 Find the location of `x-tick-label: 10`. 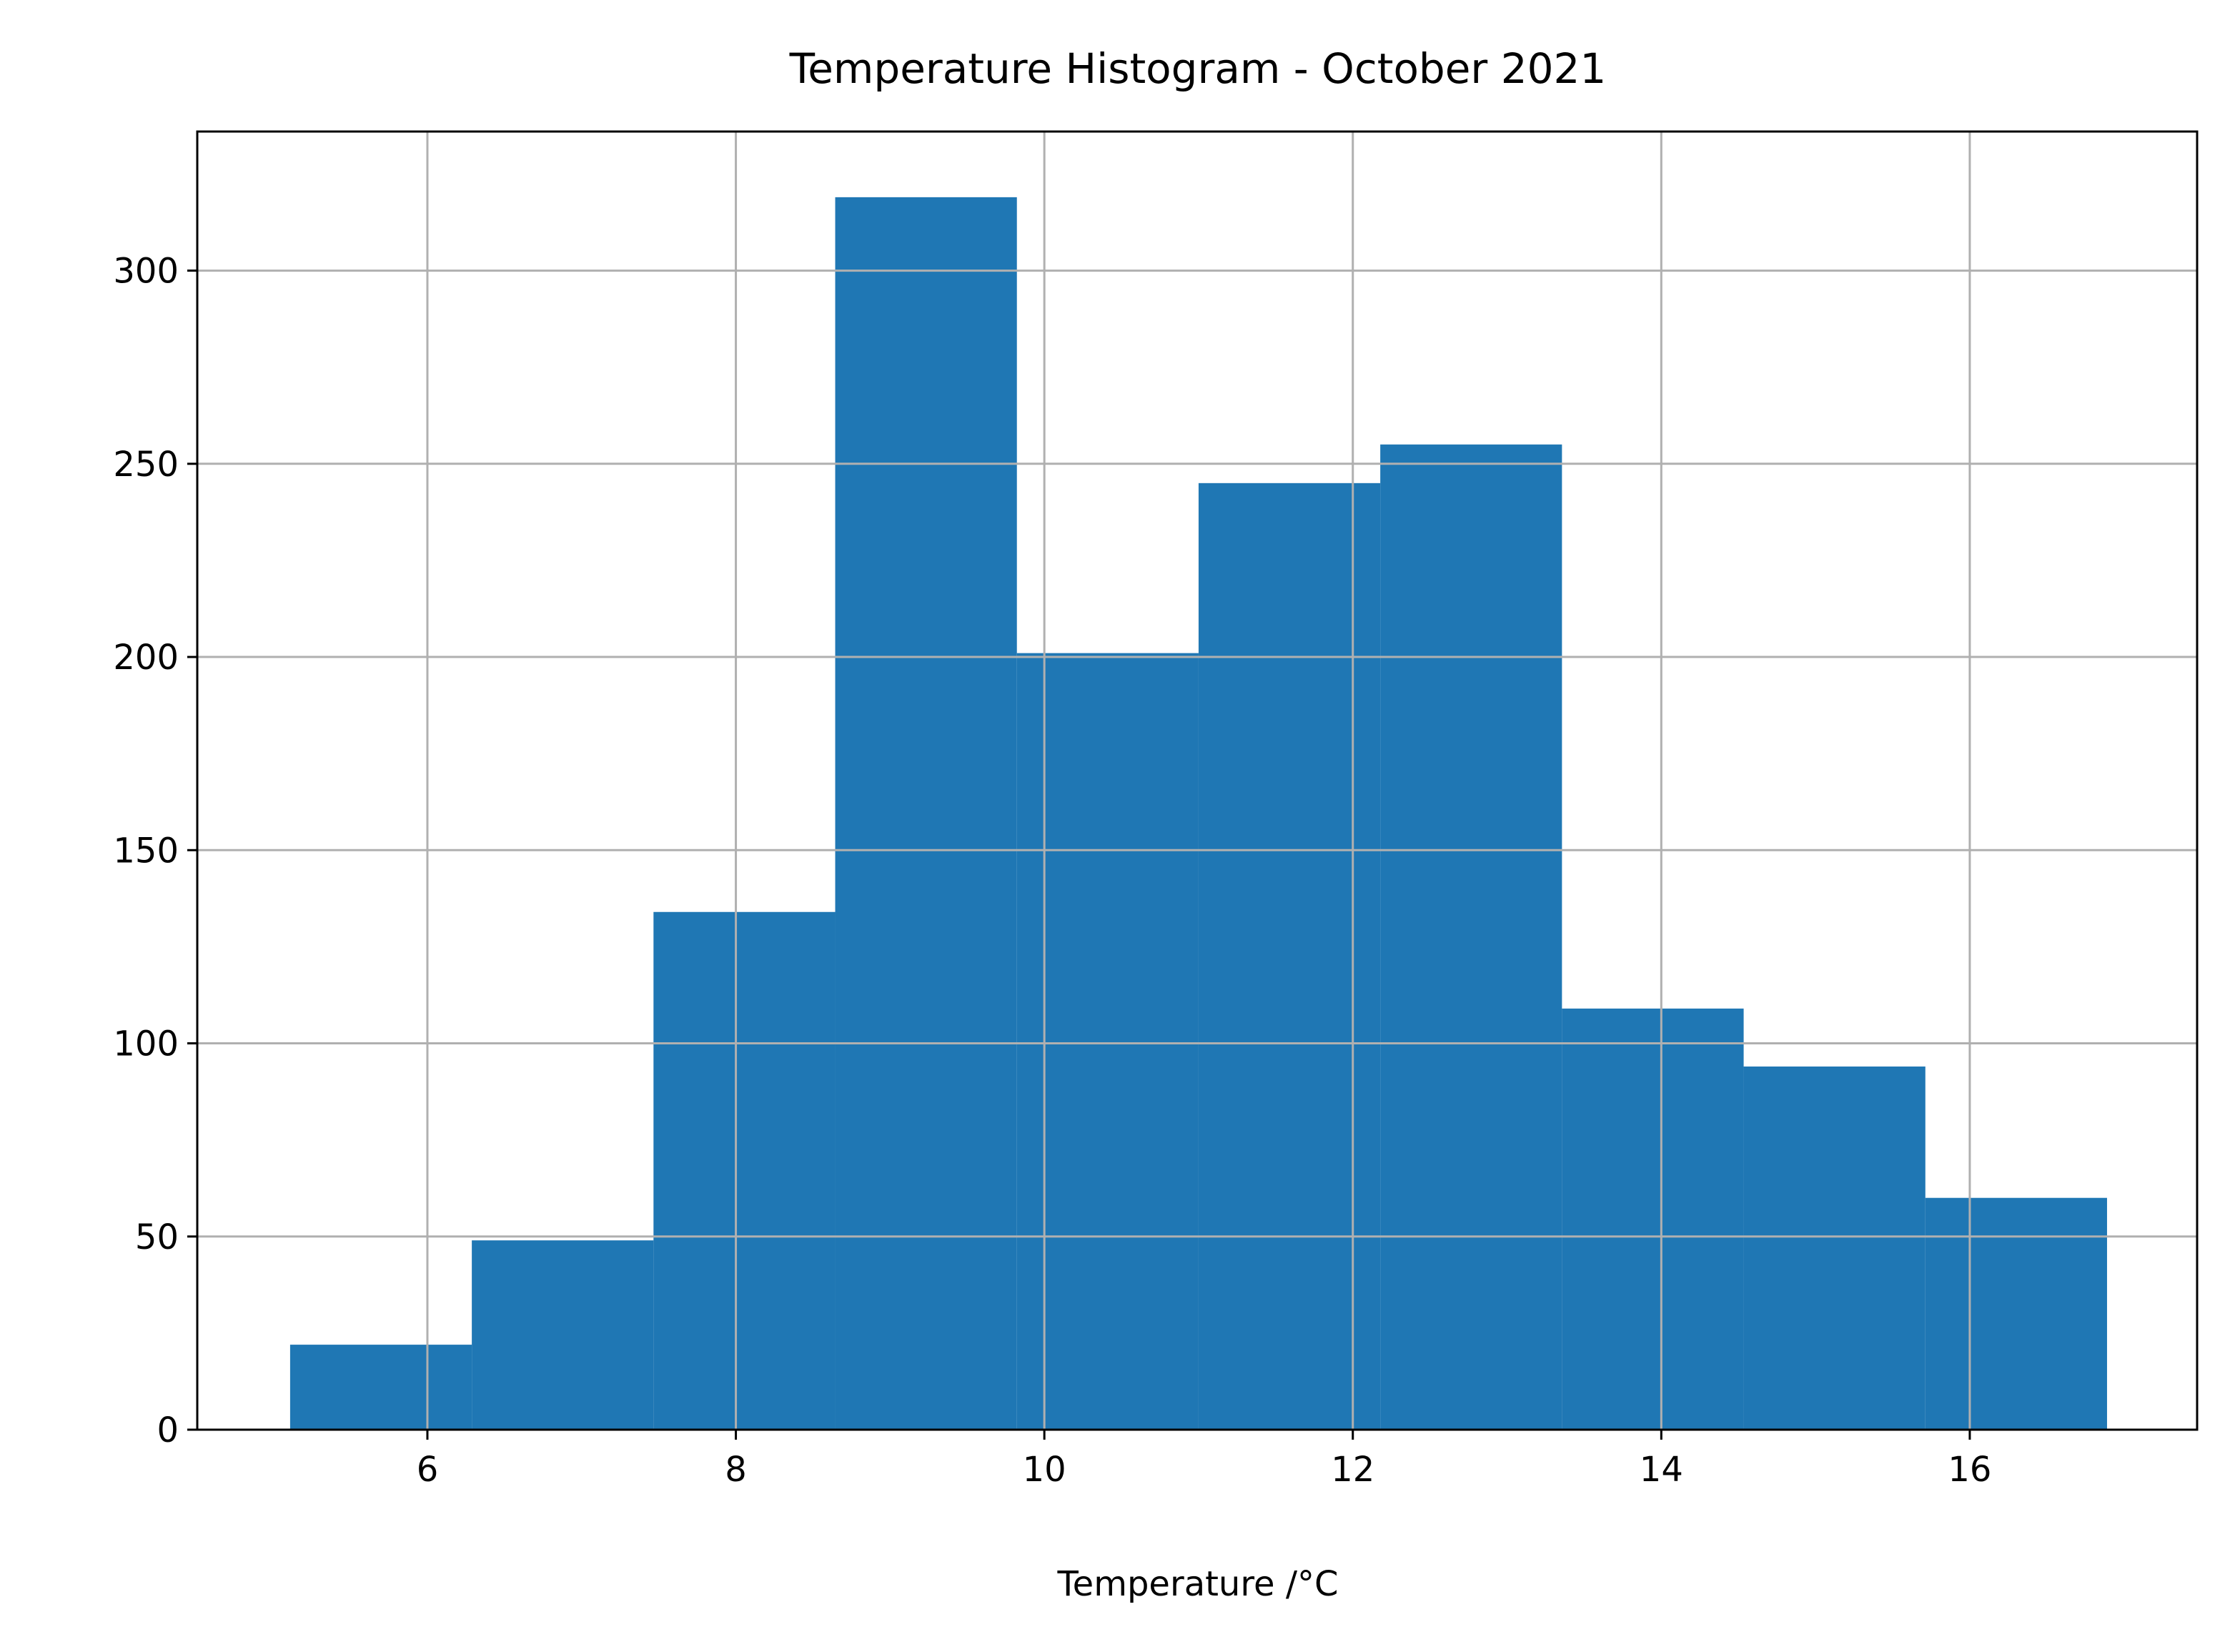

x-tick-label: 10 is located at coordinates (1045, 1470).